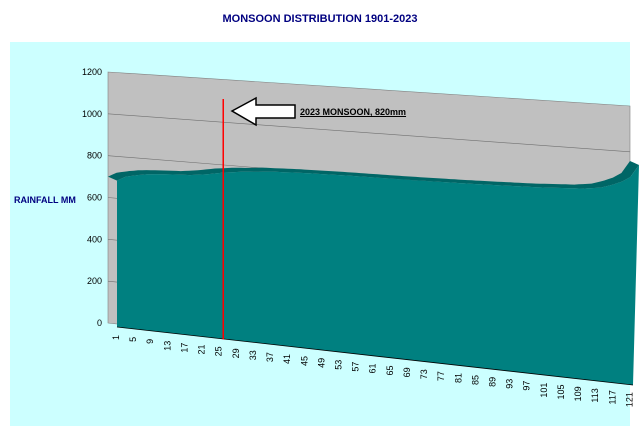 The image size is (640, 438). I want to click on x-tick-label: 85, so click(475, 380).